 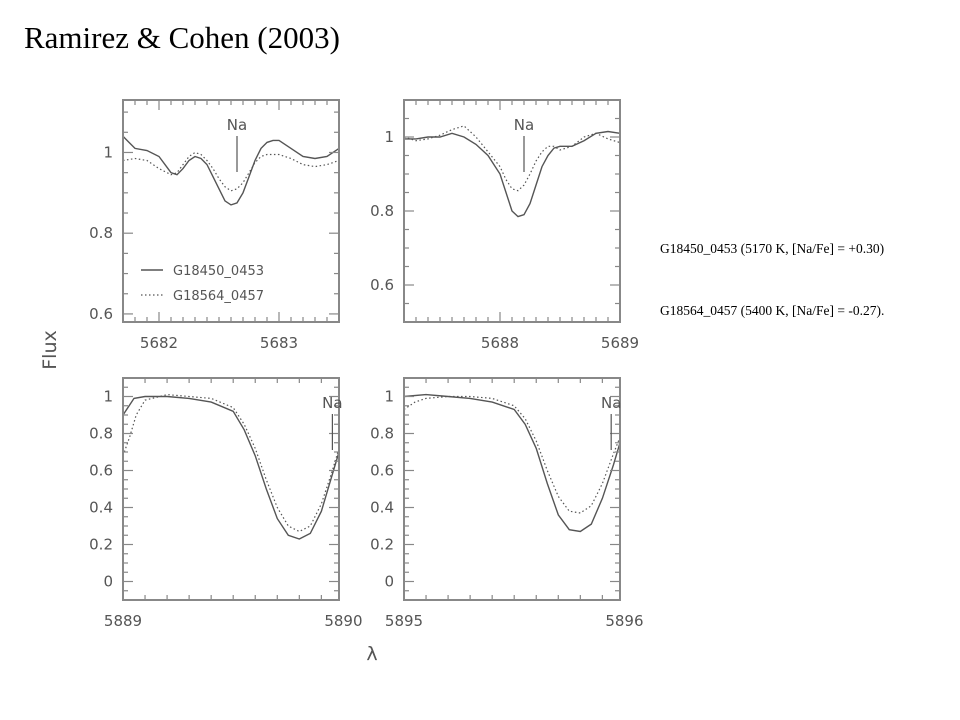 I want to click on x-tick-label: 5682, so click(x=159, y=343).